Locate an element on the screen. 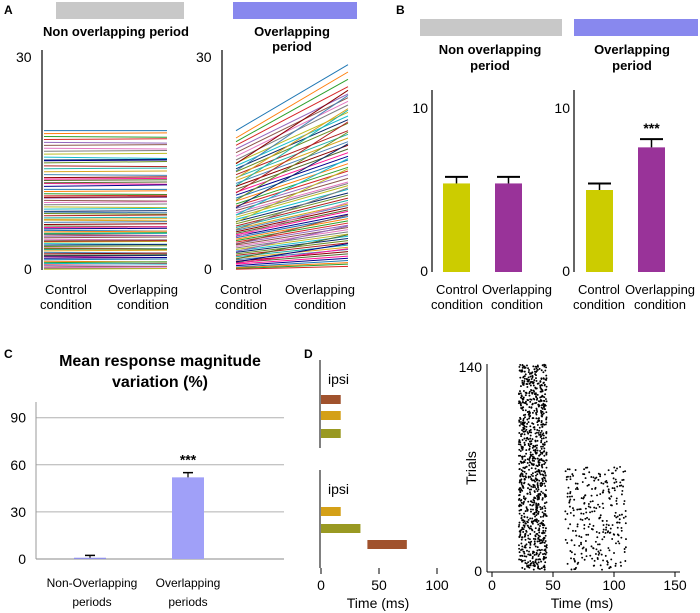 This screenshot has width=700, height=613. d-raster-xlabel: Time (ms) is located at coordinates (582, 603).